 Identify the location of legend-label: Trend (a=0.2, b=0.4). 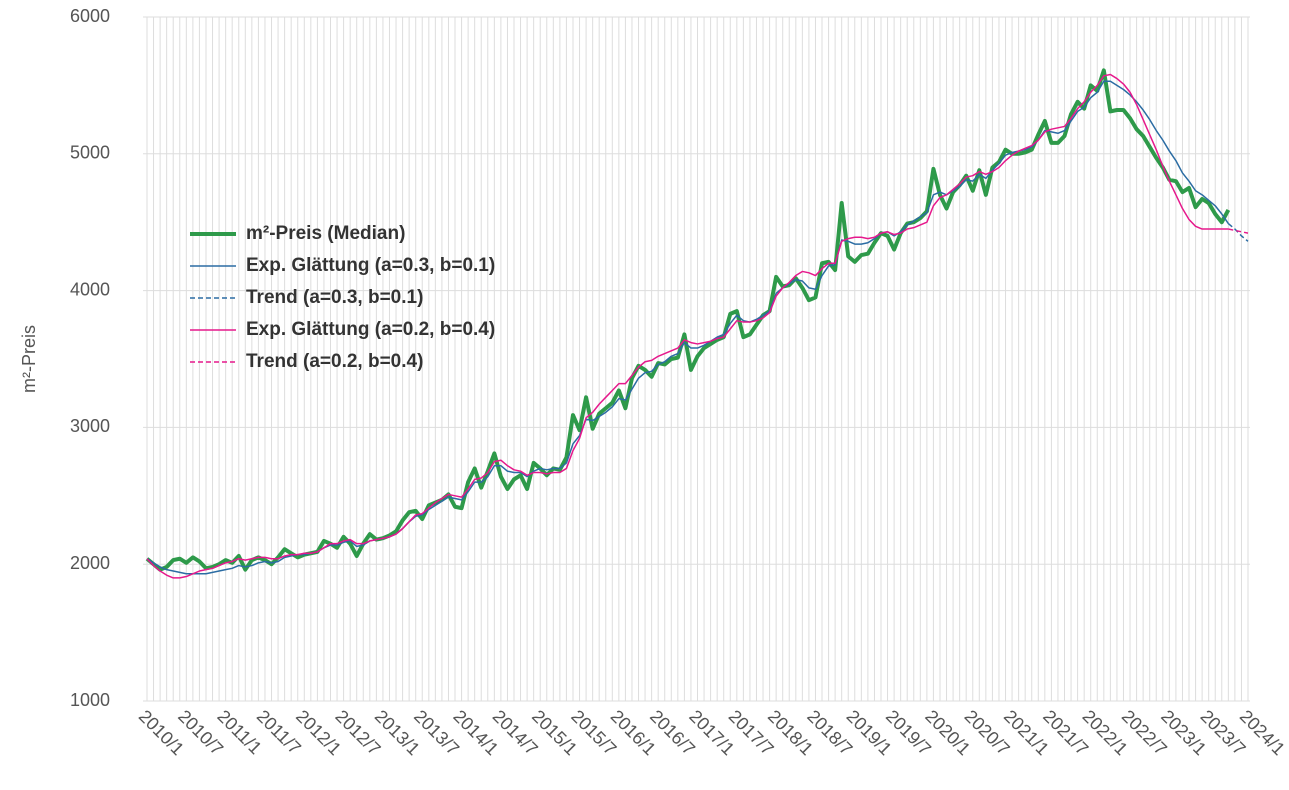
(334, 361).